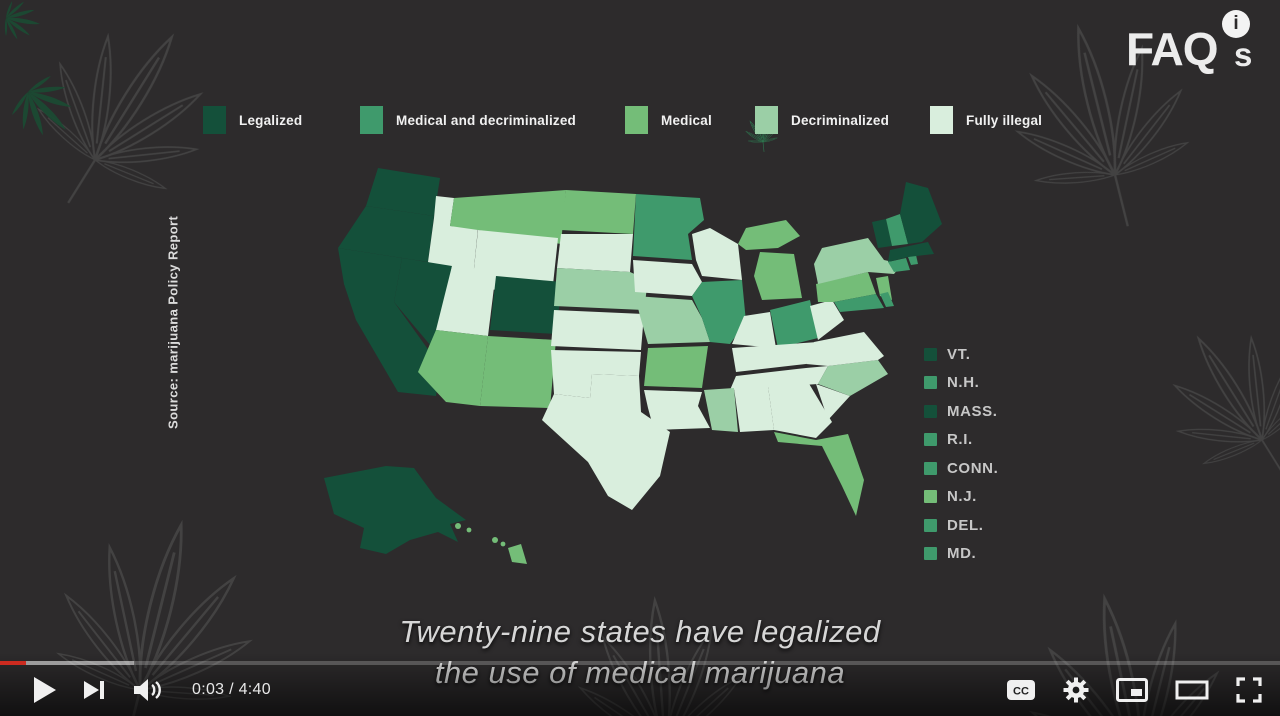  Describe the element at coordinates (595, 253) in the screenshot. I see `state-sd` at that location.